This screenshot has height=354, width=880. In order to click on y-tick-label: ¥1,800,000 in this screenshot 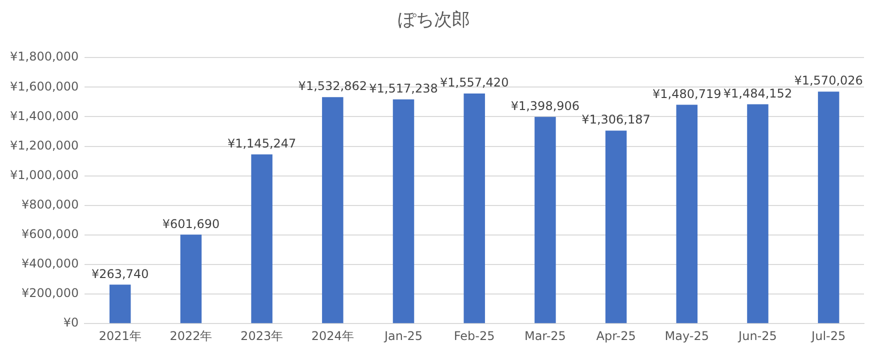, I will do `click(44, 57)`.